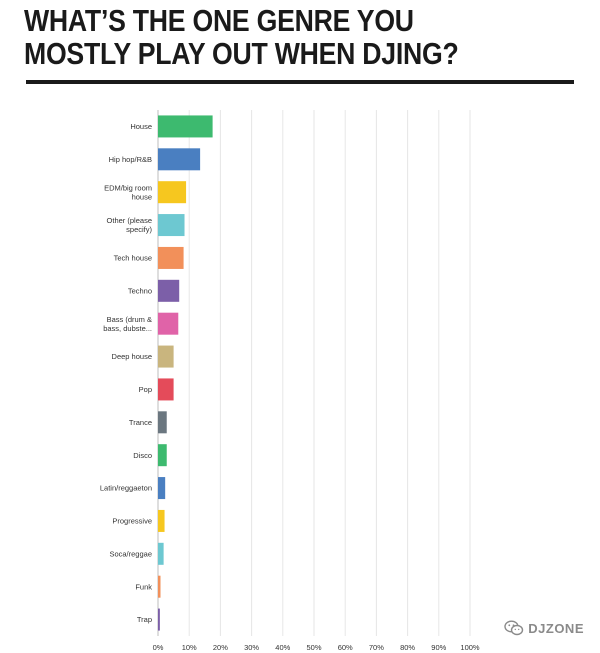 The image size is (600, 653). What do you see at coordinates (376, 647) in the screenshot?
I see `x-tick-label: 70%` at bounding box center [376, 647].